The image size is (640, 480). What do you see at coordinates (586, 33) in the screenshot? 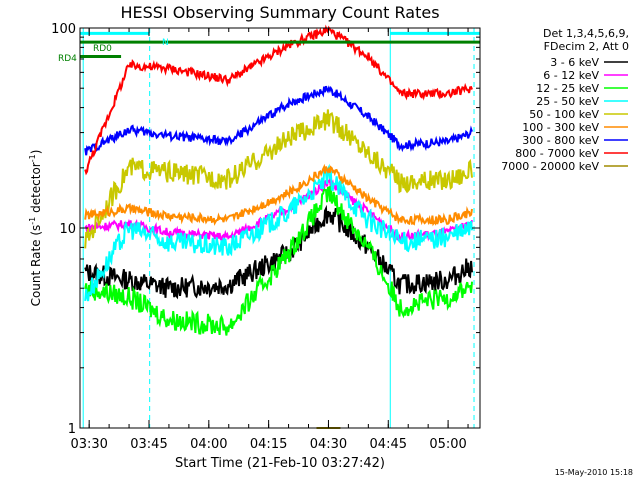
I see `legend-header-line1: Det 1,3,4,5,6,9,` at bounding box center [586, 33].